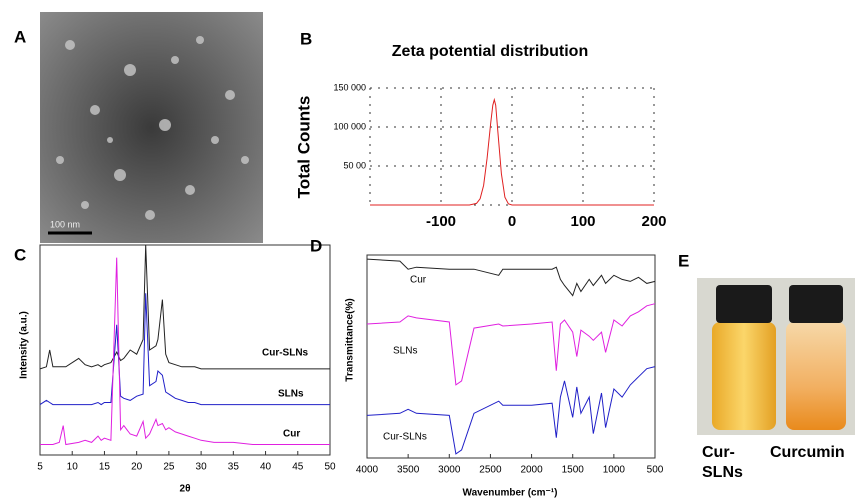  Describe the element at coordinates (349, 126) in the screenshot. I see `y-tick-label: 100 000` at that location.